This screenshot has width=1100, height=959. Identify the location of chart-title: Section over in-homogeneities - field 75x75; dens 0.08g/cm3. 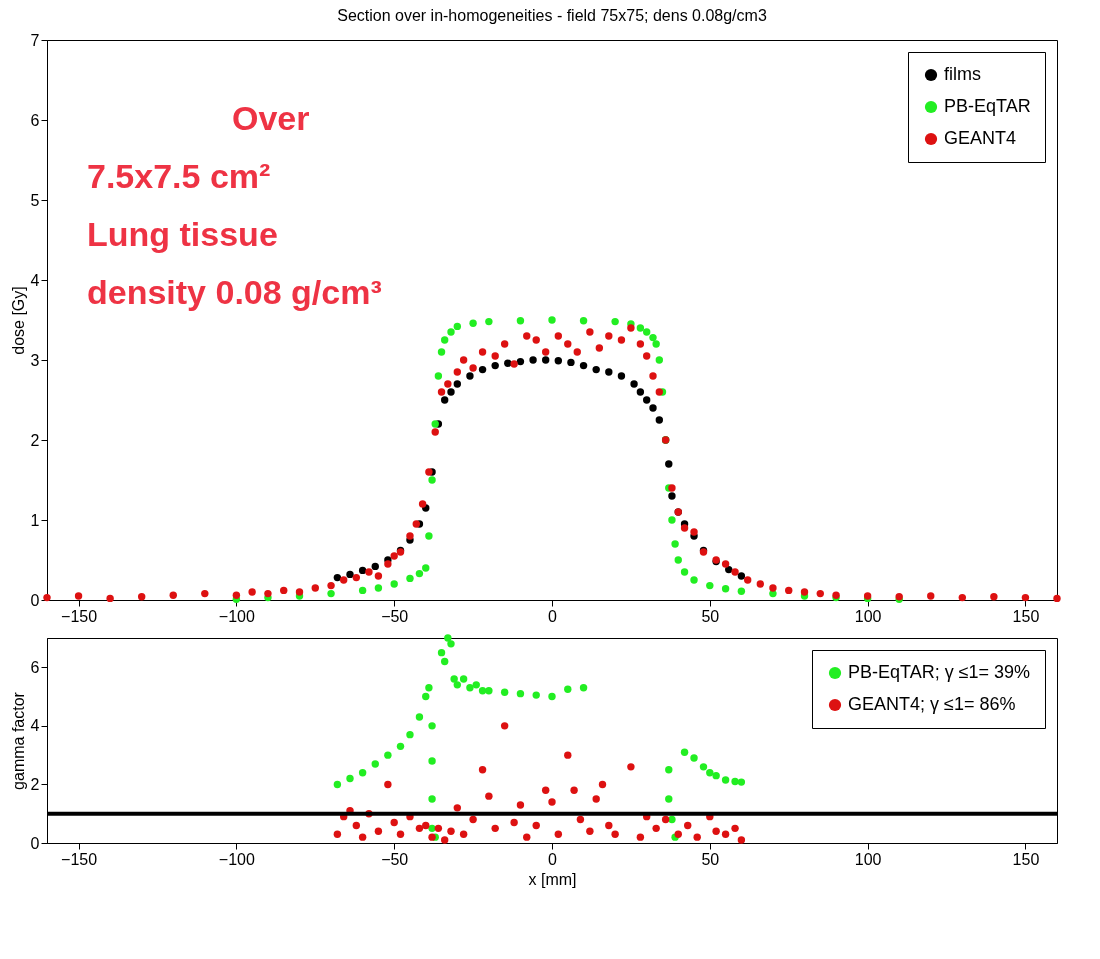
(552, 15).